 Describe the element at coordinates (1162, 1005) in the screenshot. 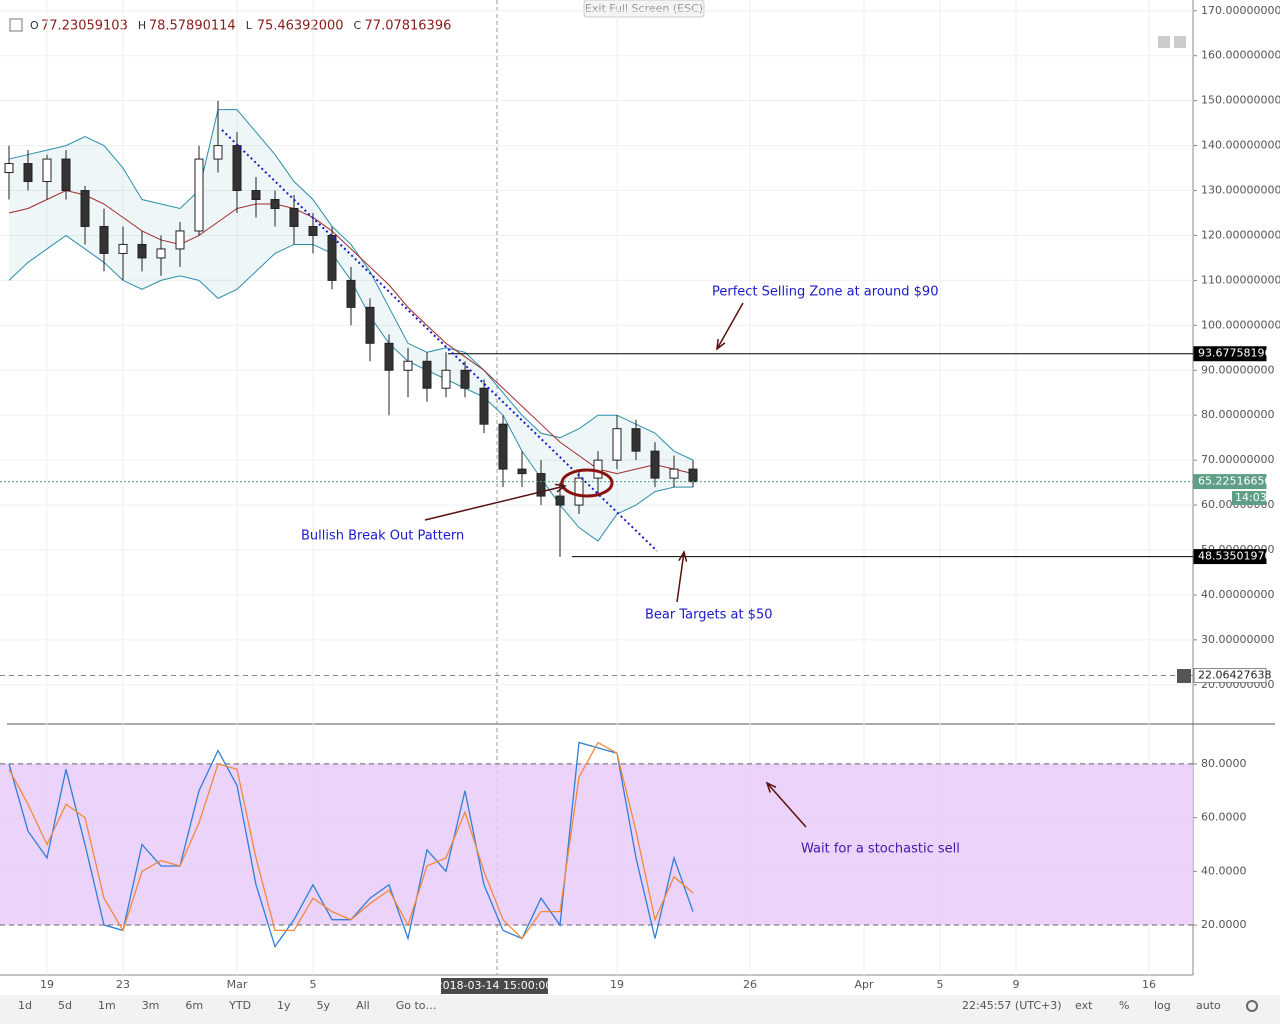

I see `option-button: log` at that location.